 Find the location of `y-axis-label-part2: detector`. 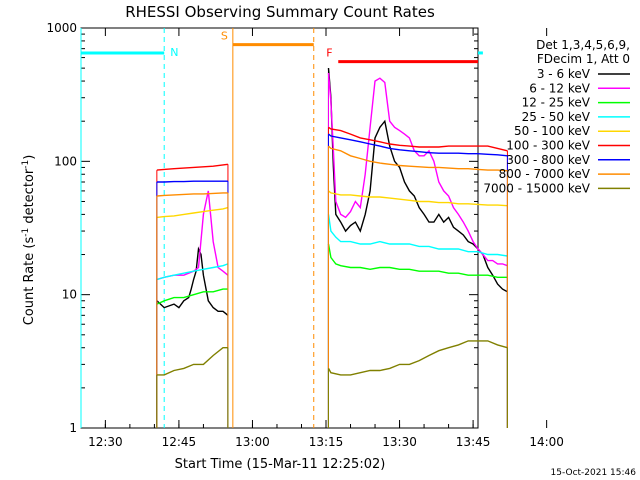

y-axis-label-part2: detector is located at coordinates (29, 198).